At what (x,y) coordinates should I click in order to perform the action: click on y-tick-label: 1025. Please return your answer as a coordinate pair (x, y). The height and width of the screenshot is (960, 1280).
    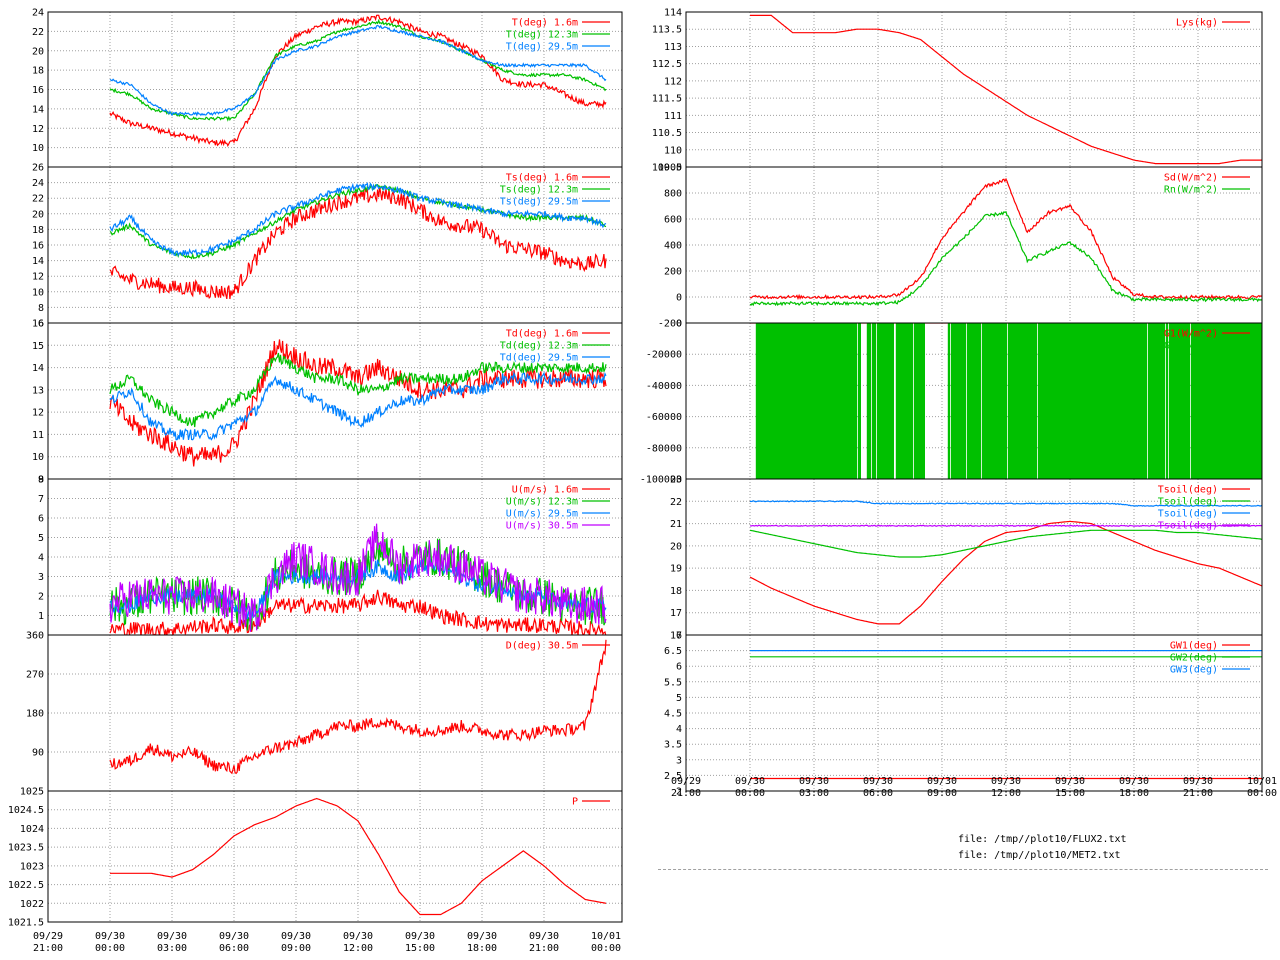
    Looking at the image, I should click on (32, 792).